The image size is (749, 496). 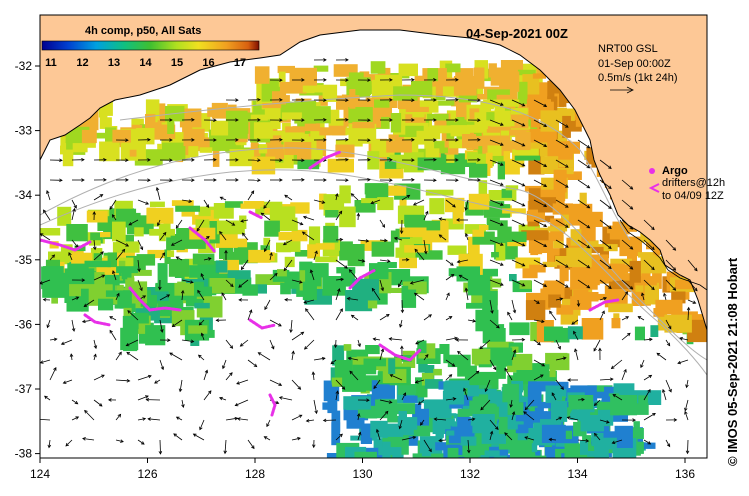 What do you see at coordinates (24, 324) in the screenshot?
I see `y-tick--36: -36` at bounding box center [24, 324].